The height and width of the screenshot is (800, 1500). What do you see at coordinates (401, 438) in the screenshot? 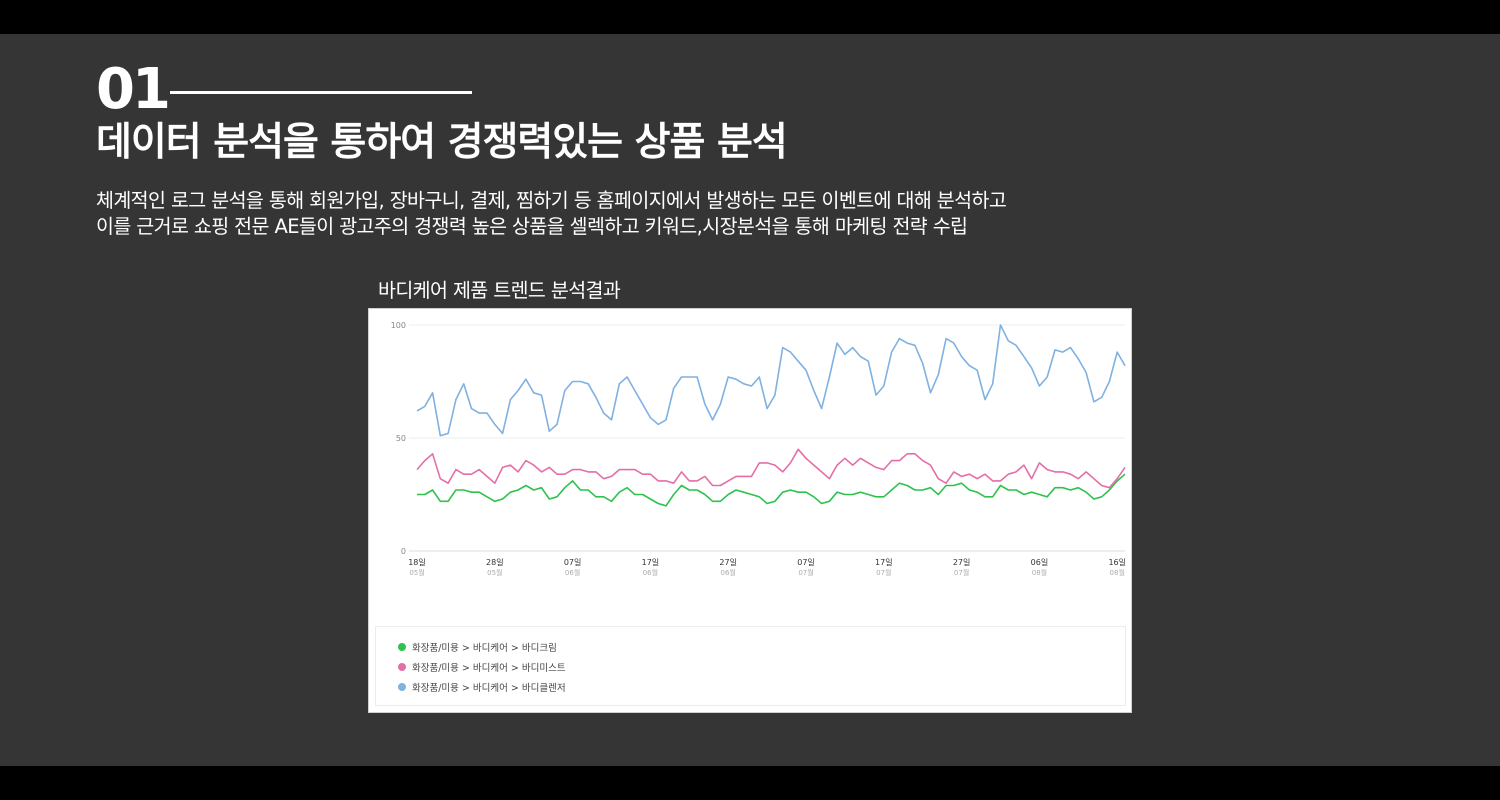
I see `y-tick-label: 50` at bounding box center [401, 438].